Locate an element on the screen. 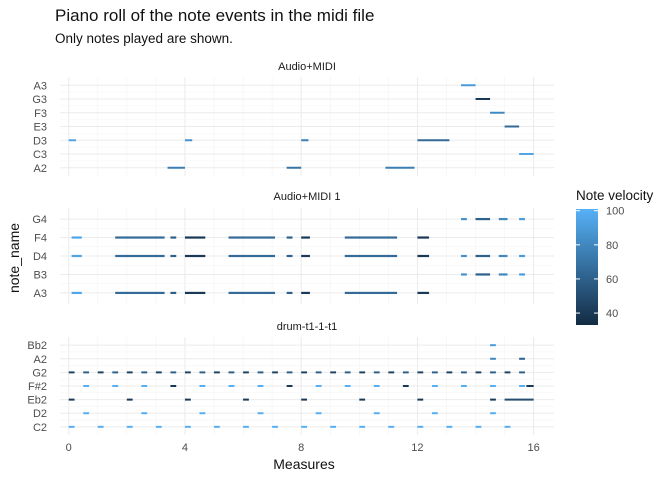  y-tick-label: A2 is located at coordinates (40, 169).